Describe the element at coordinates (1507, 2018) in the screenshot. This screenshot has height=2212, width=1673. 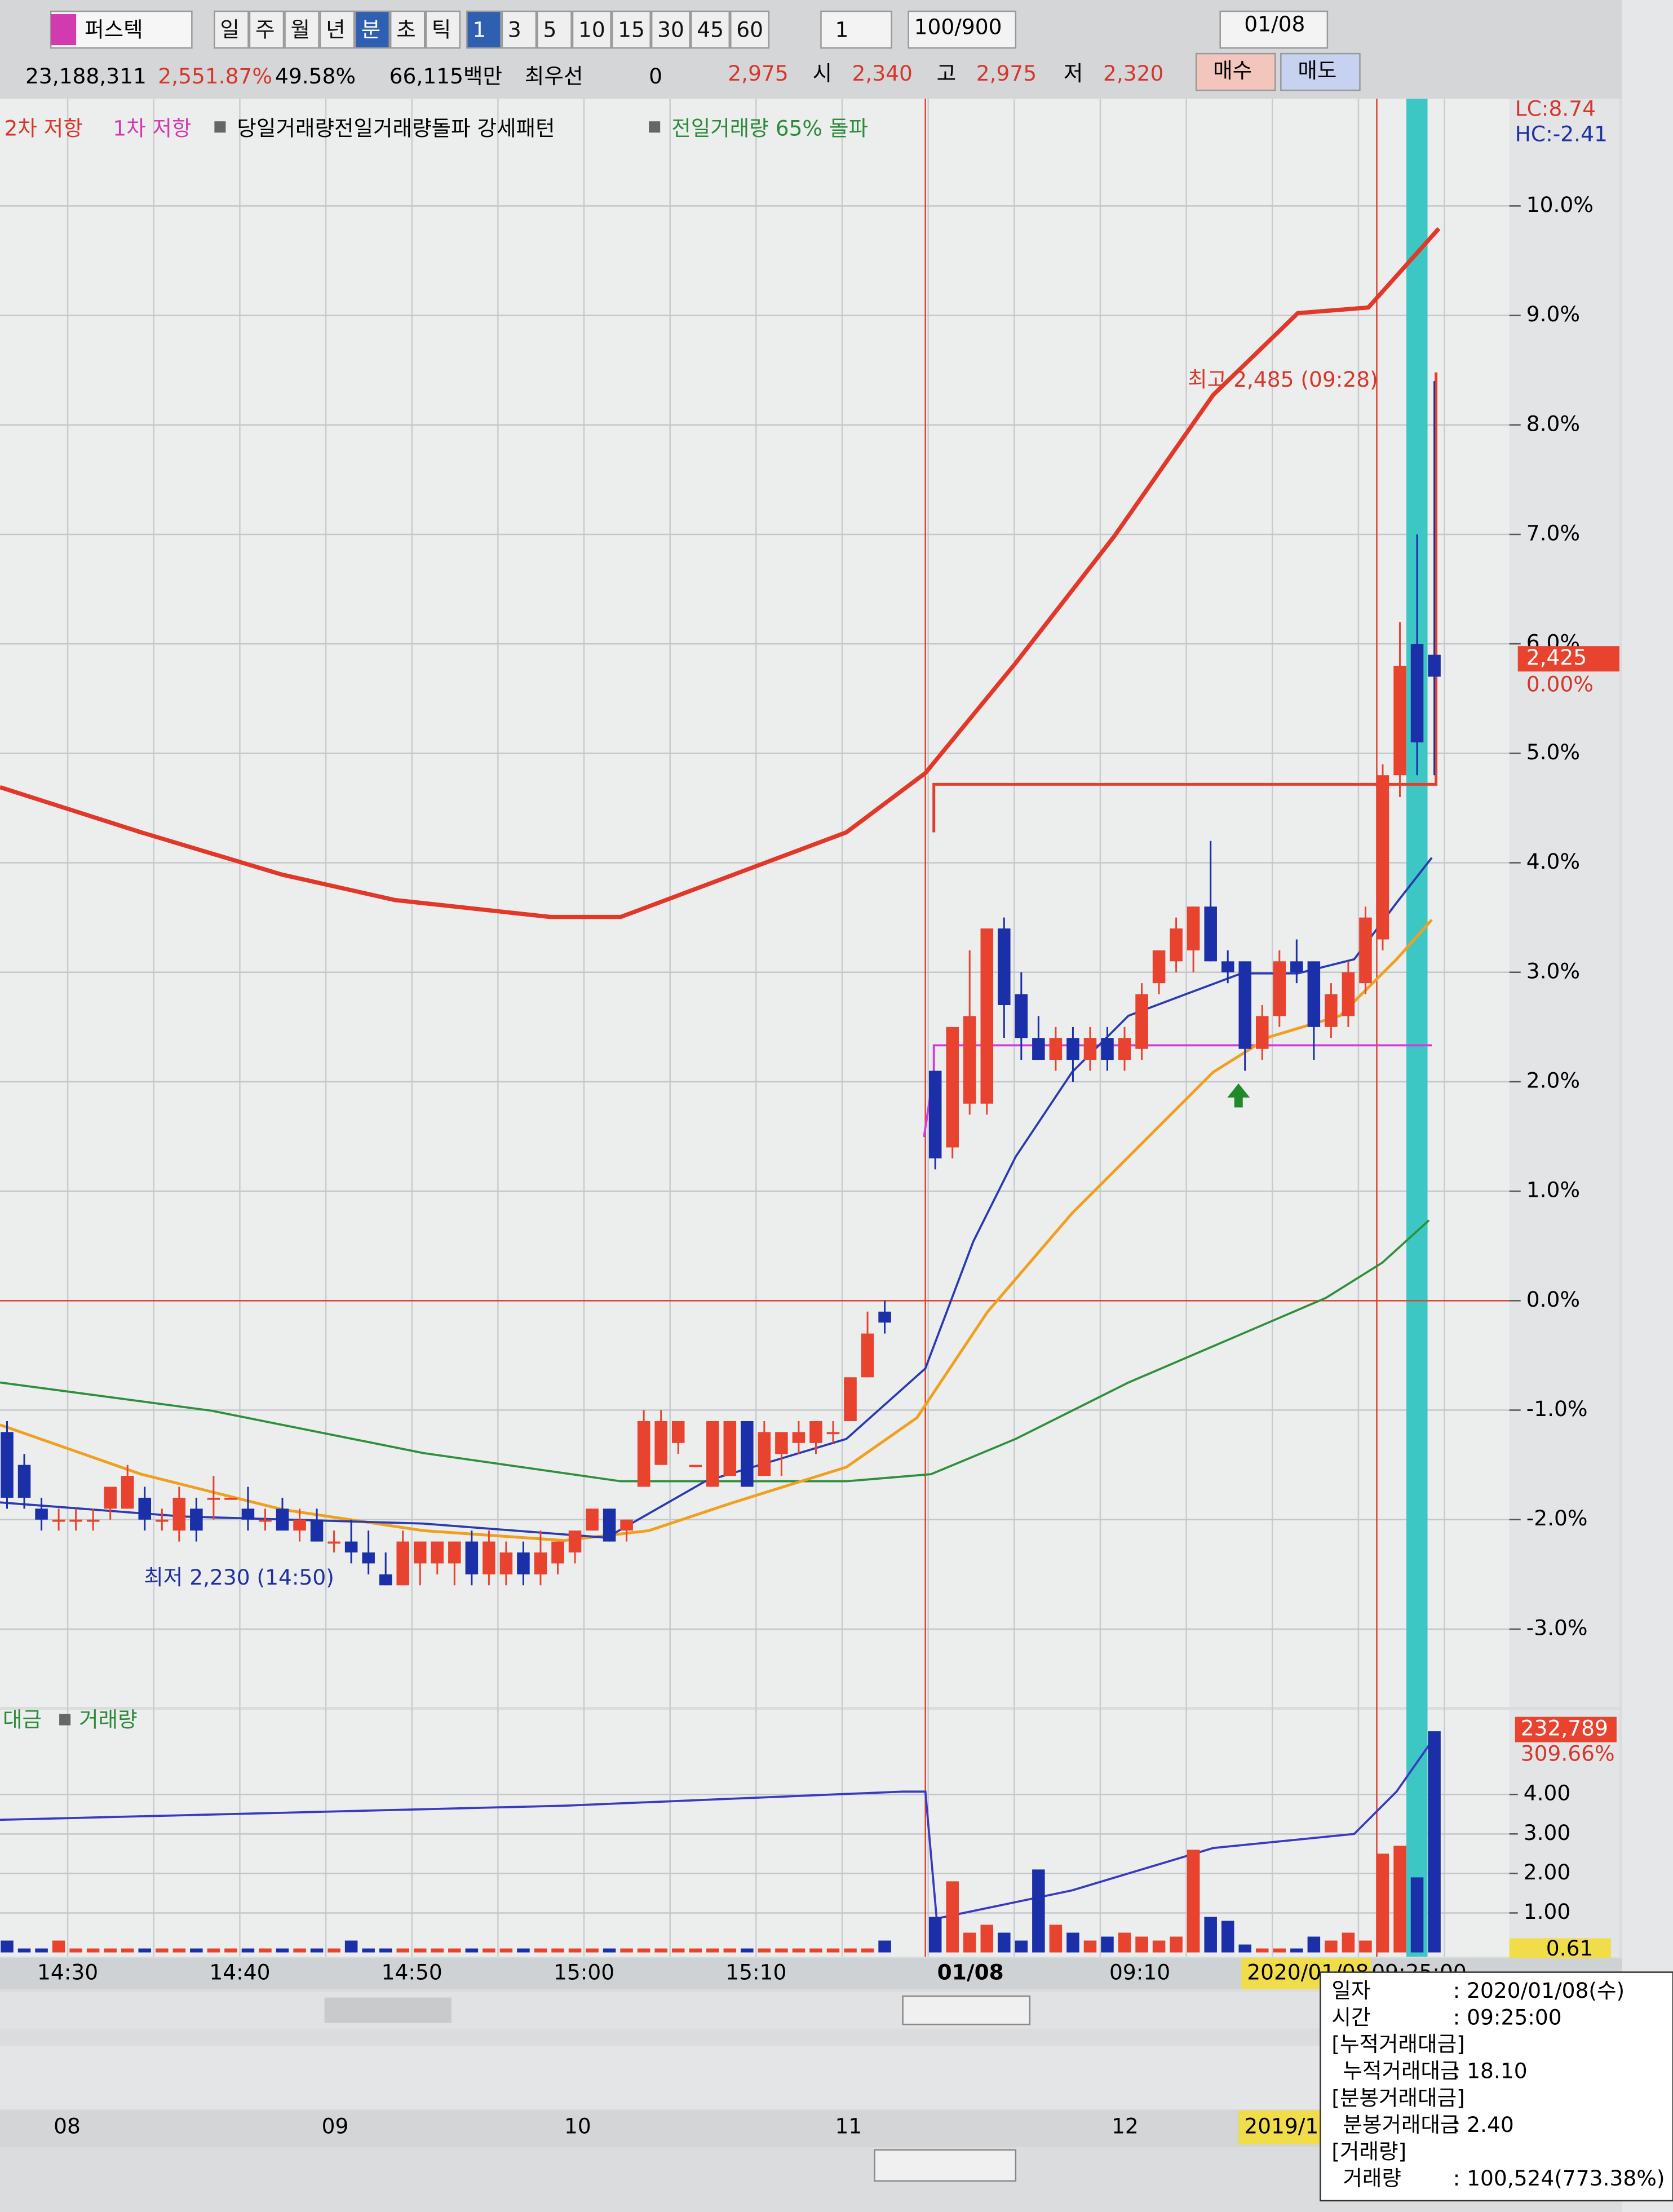
I see `tooltip-value: : 09:25:00` at that location.